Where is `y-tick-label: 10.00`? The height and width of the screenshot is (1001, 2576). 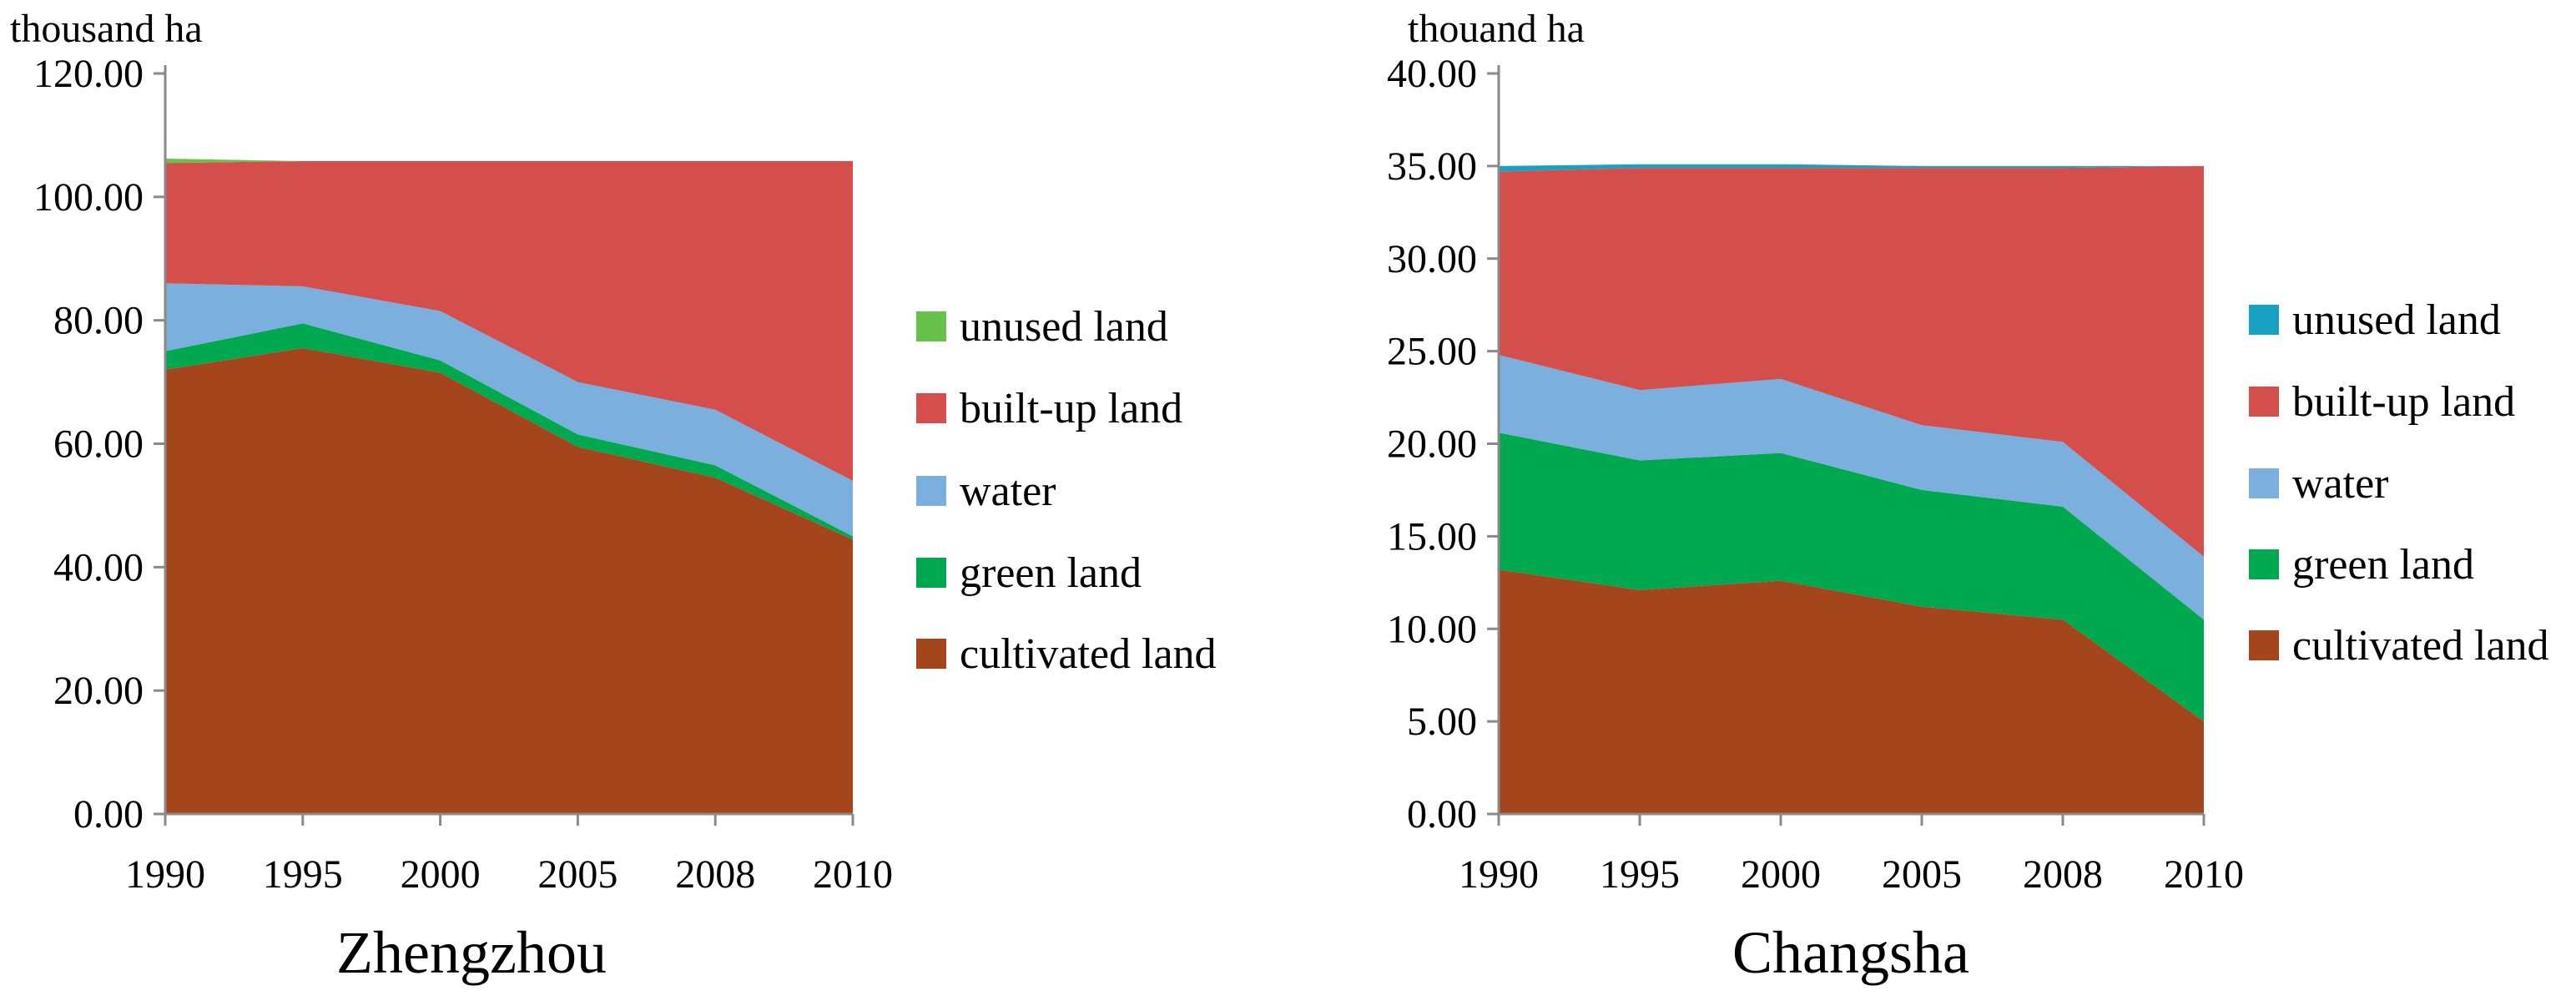 y-tick-label: 10.00 is located at coordinates (1432, 629).